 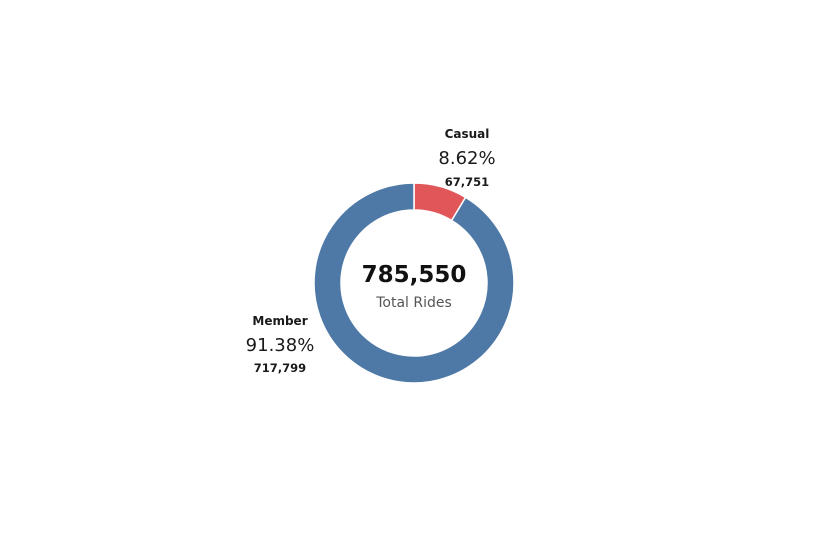 I want to click on center-caption: Total Rides, so click(x=413, y=303).